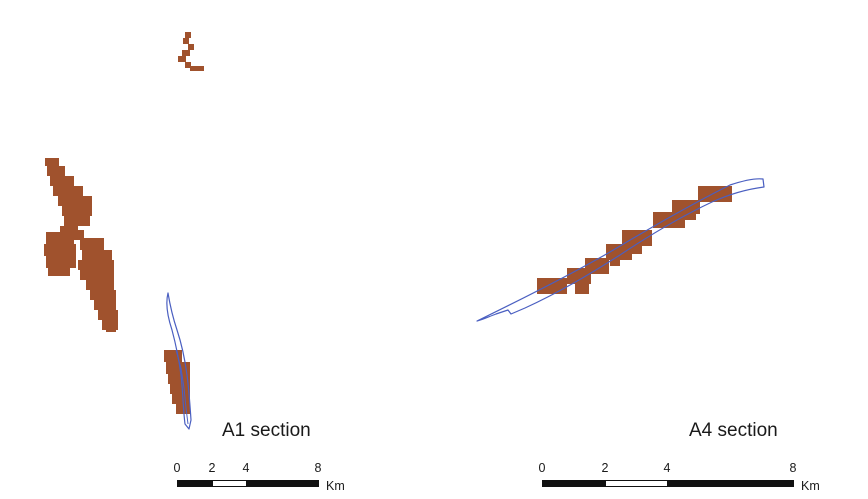  Describe the element at coordinates (667, 468) in the screenshot. I see `a4-scale-tick-4: 4` at that location.